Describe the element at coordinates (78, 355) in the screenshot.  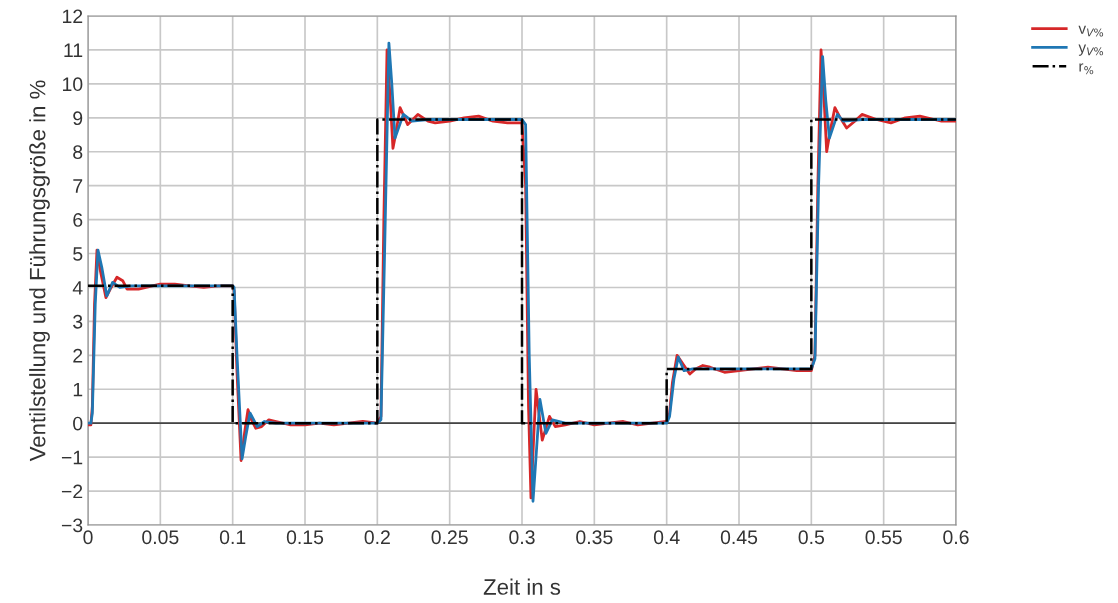
I see `y-tick-label: 2` at that location.